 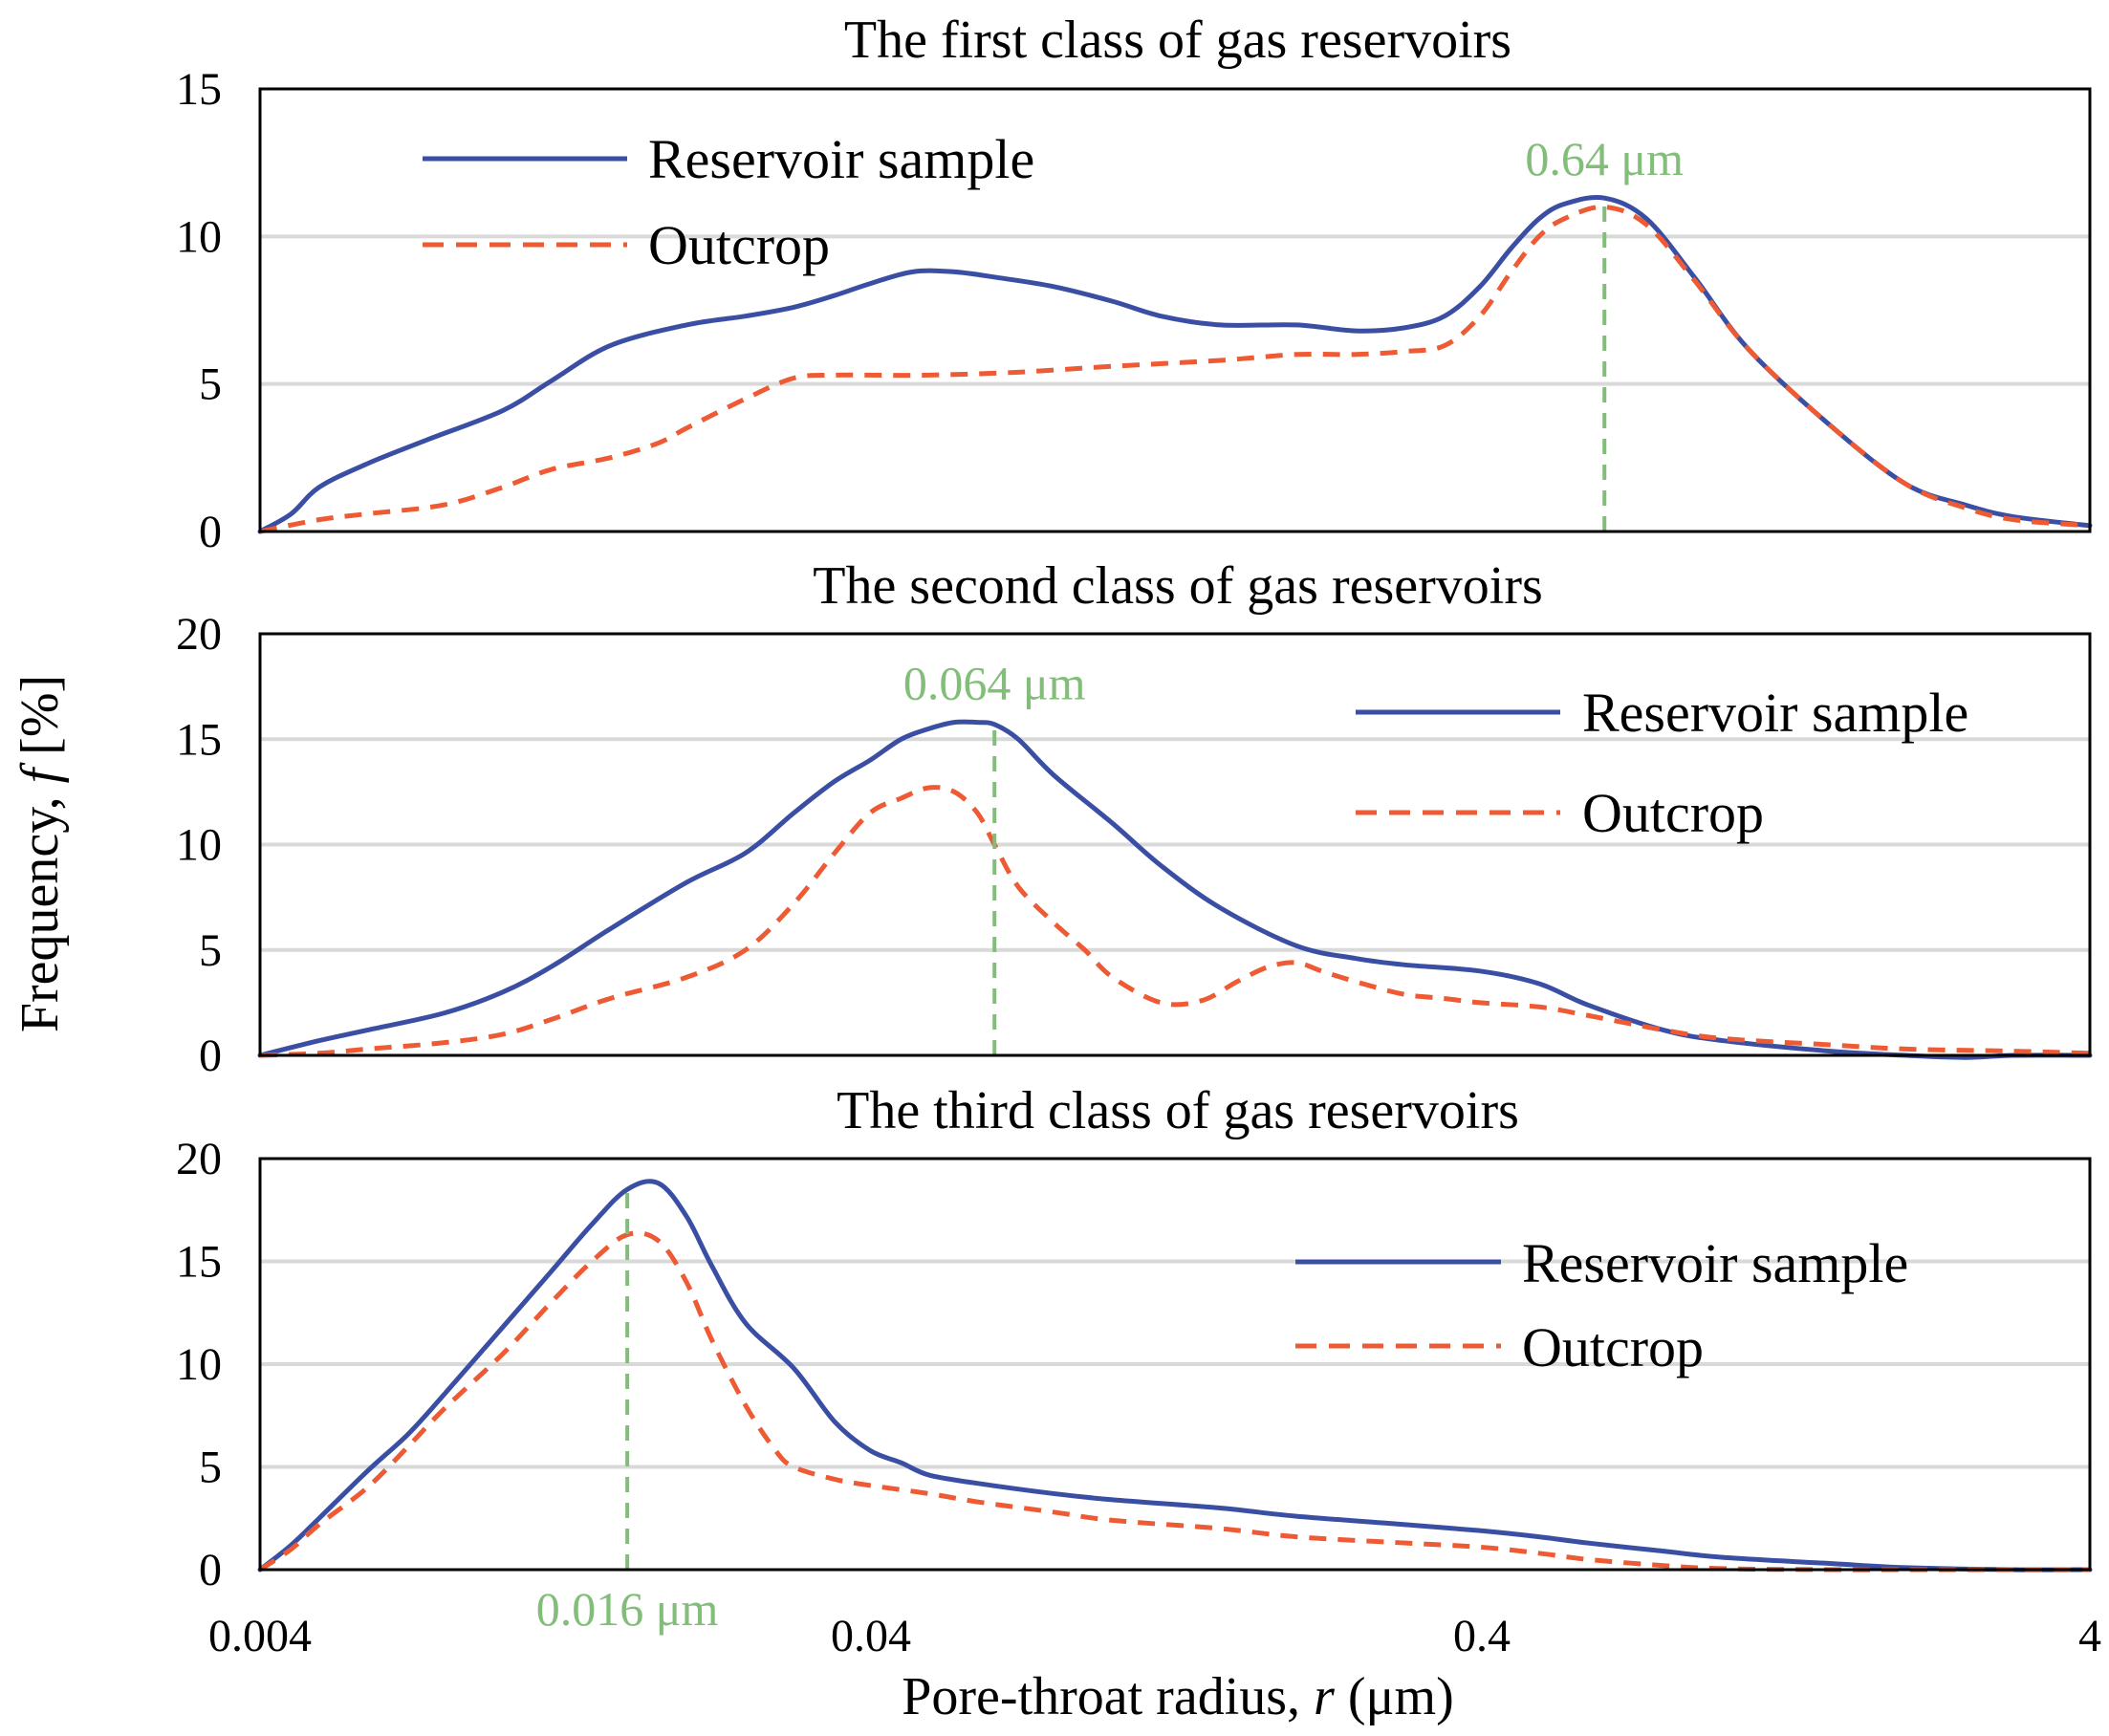 What do you see at coordinates (728, 202) in the screenshot?
I see `panel-1-legend: Reservoir sample Outcrop` at bounding box center [728, 202].